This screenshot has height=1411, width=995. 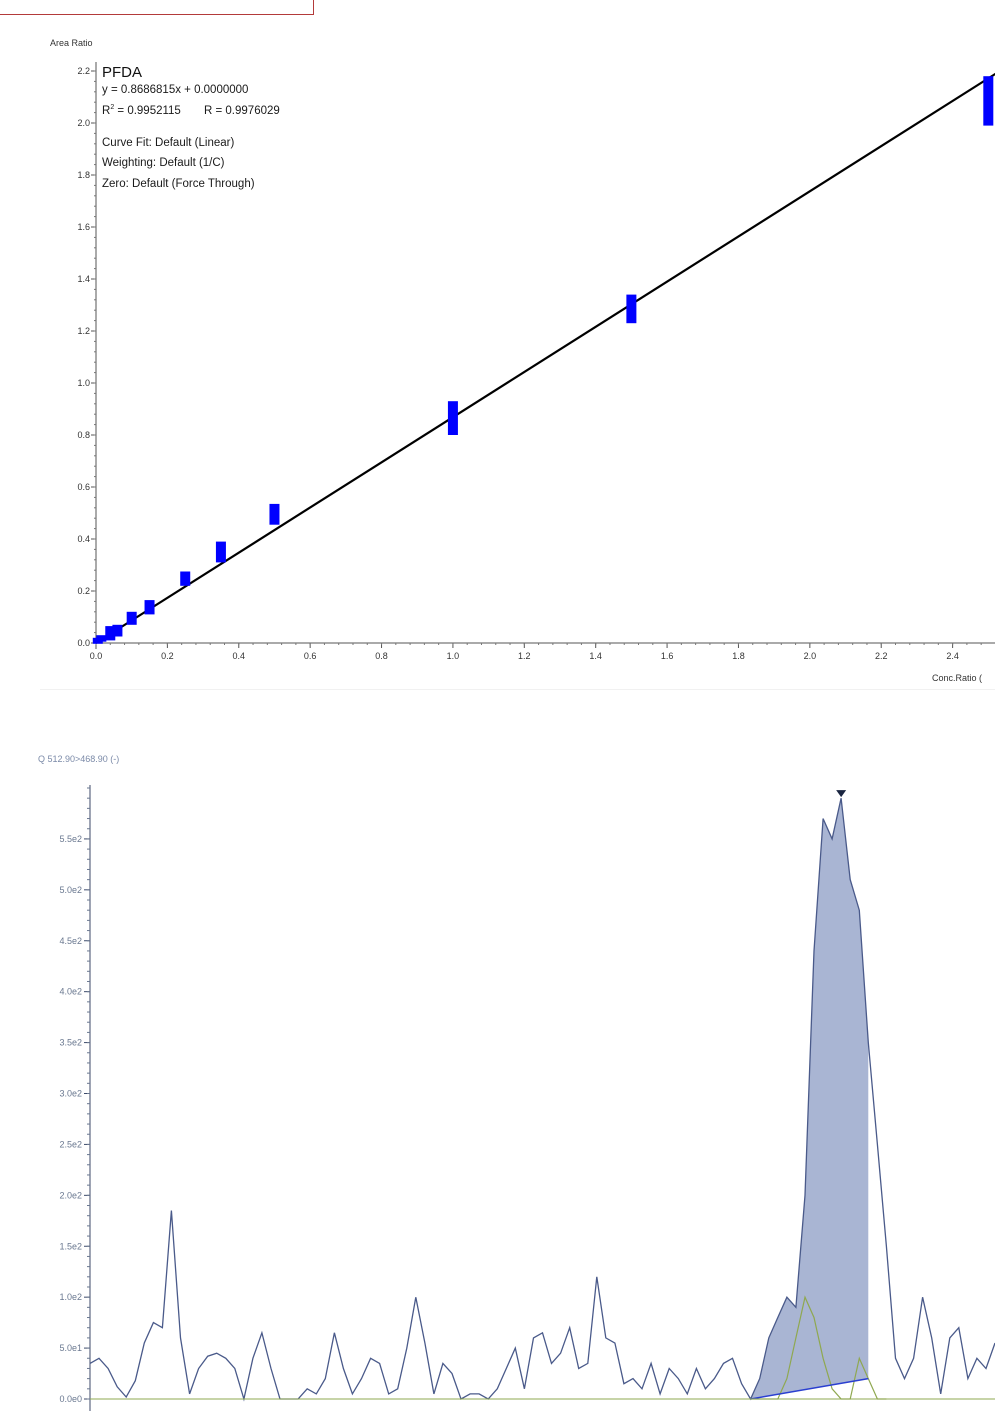 What do you see at coordinates (841, 794) in the screenshot?
I see `peak-apex-marker` at bounding box center [841, 794].